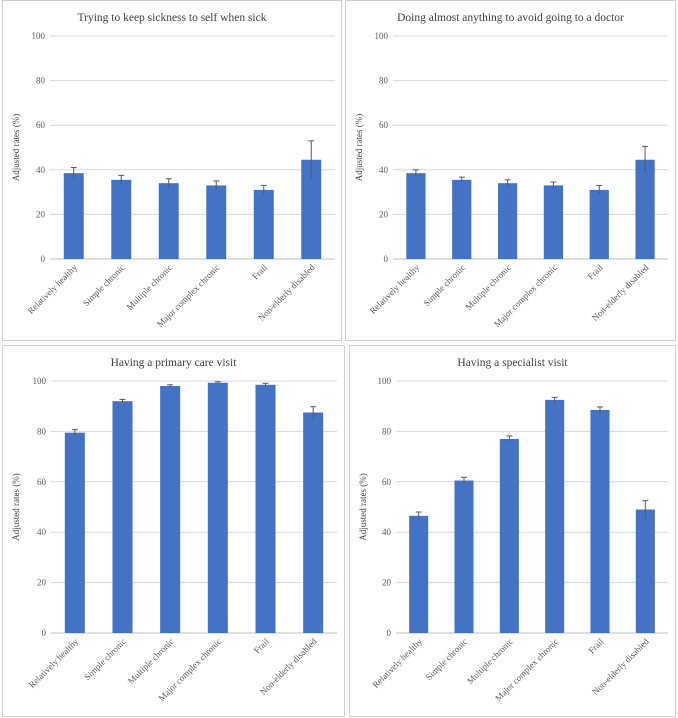 The height and width of the screenshot is (718, 678). Describe the element at coordinates (512, 363) in the screenshot. I see `chart-title: Having a specialist visit` at that location.